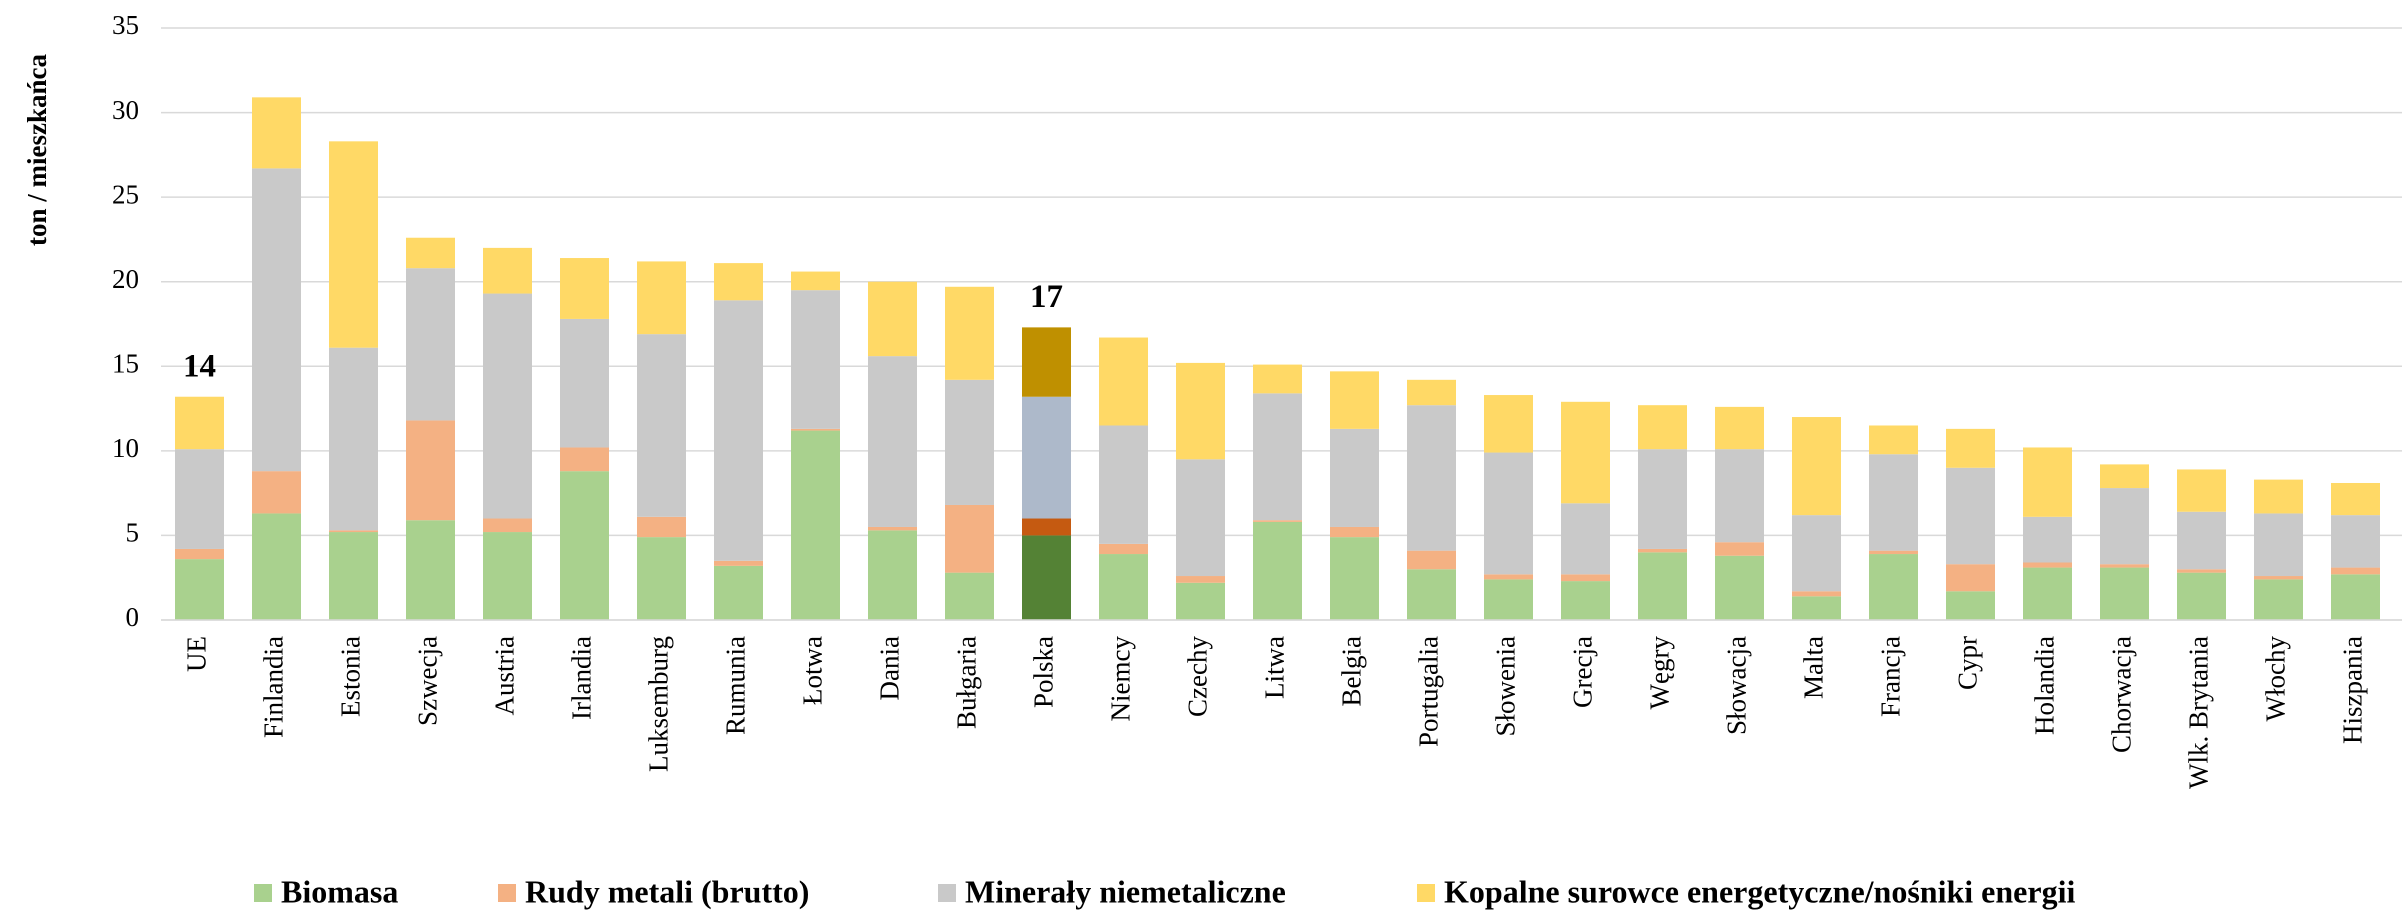 The width and height of the screenshot is (2402, 916). Describe the element at coordinates (582, 678) in the screenshot. I see `x-tick-label: Irlandia` at that location.